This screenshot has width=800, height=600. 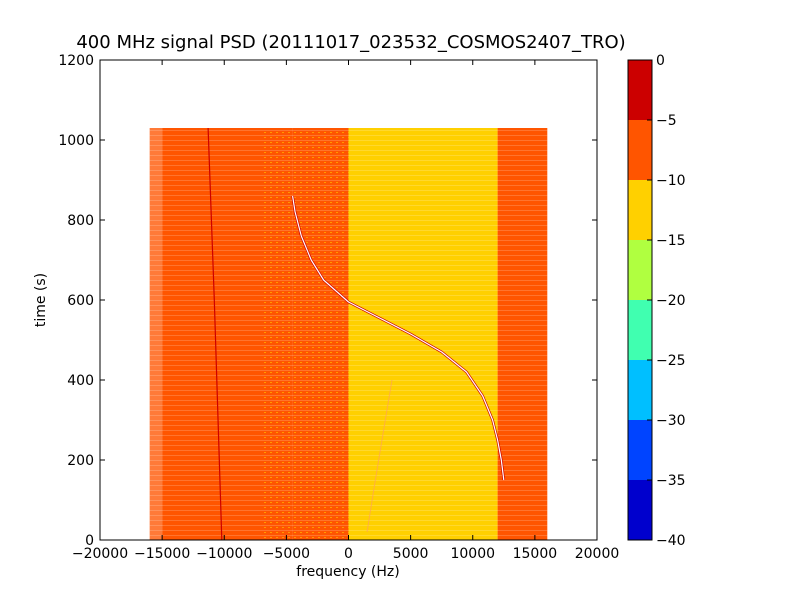 What do you see at coordinates (89, 541) in the screenshot?
I see `y-tick-label: 0` at bounding box center [89, 541].